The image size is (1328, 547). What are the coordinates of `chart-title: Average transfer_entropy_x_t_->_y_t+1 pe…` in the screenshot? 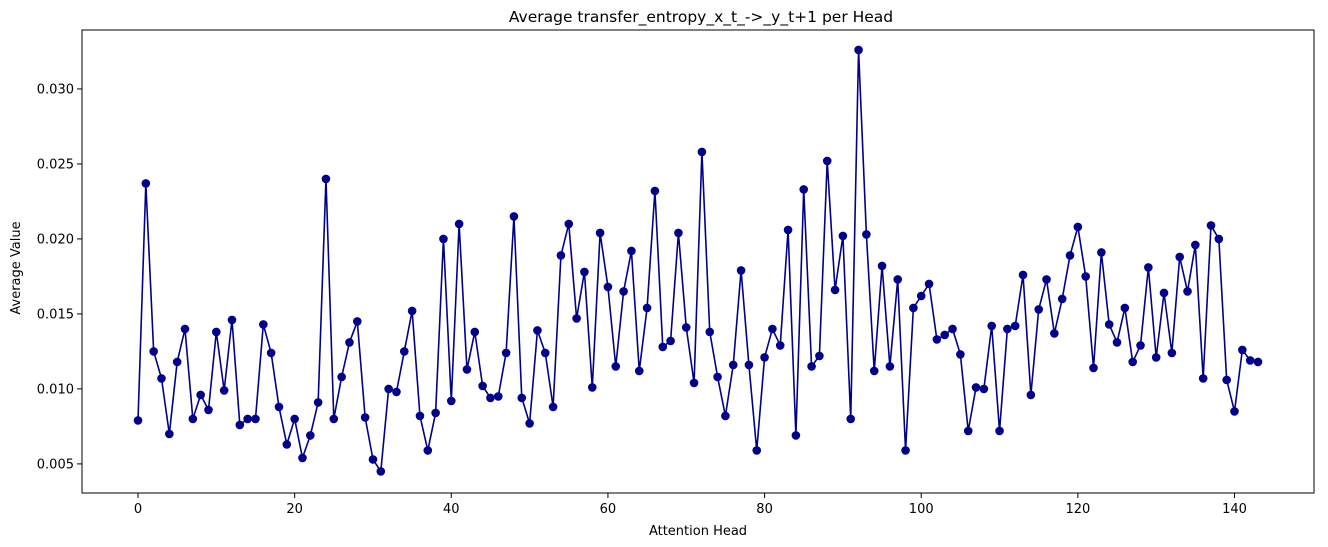 It's located at (701, 17).